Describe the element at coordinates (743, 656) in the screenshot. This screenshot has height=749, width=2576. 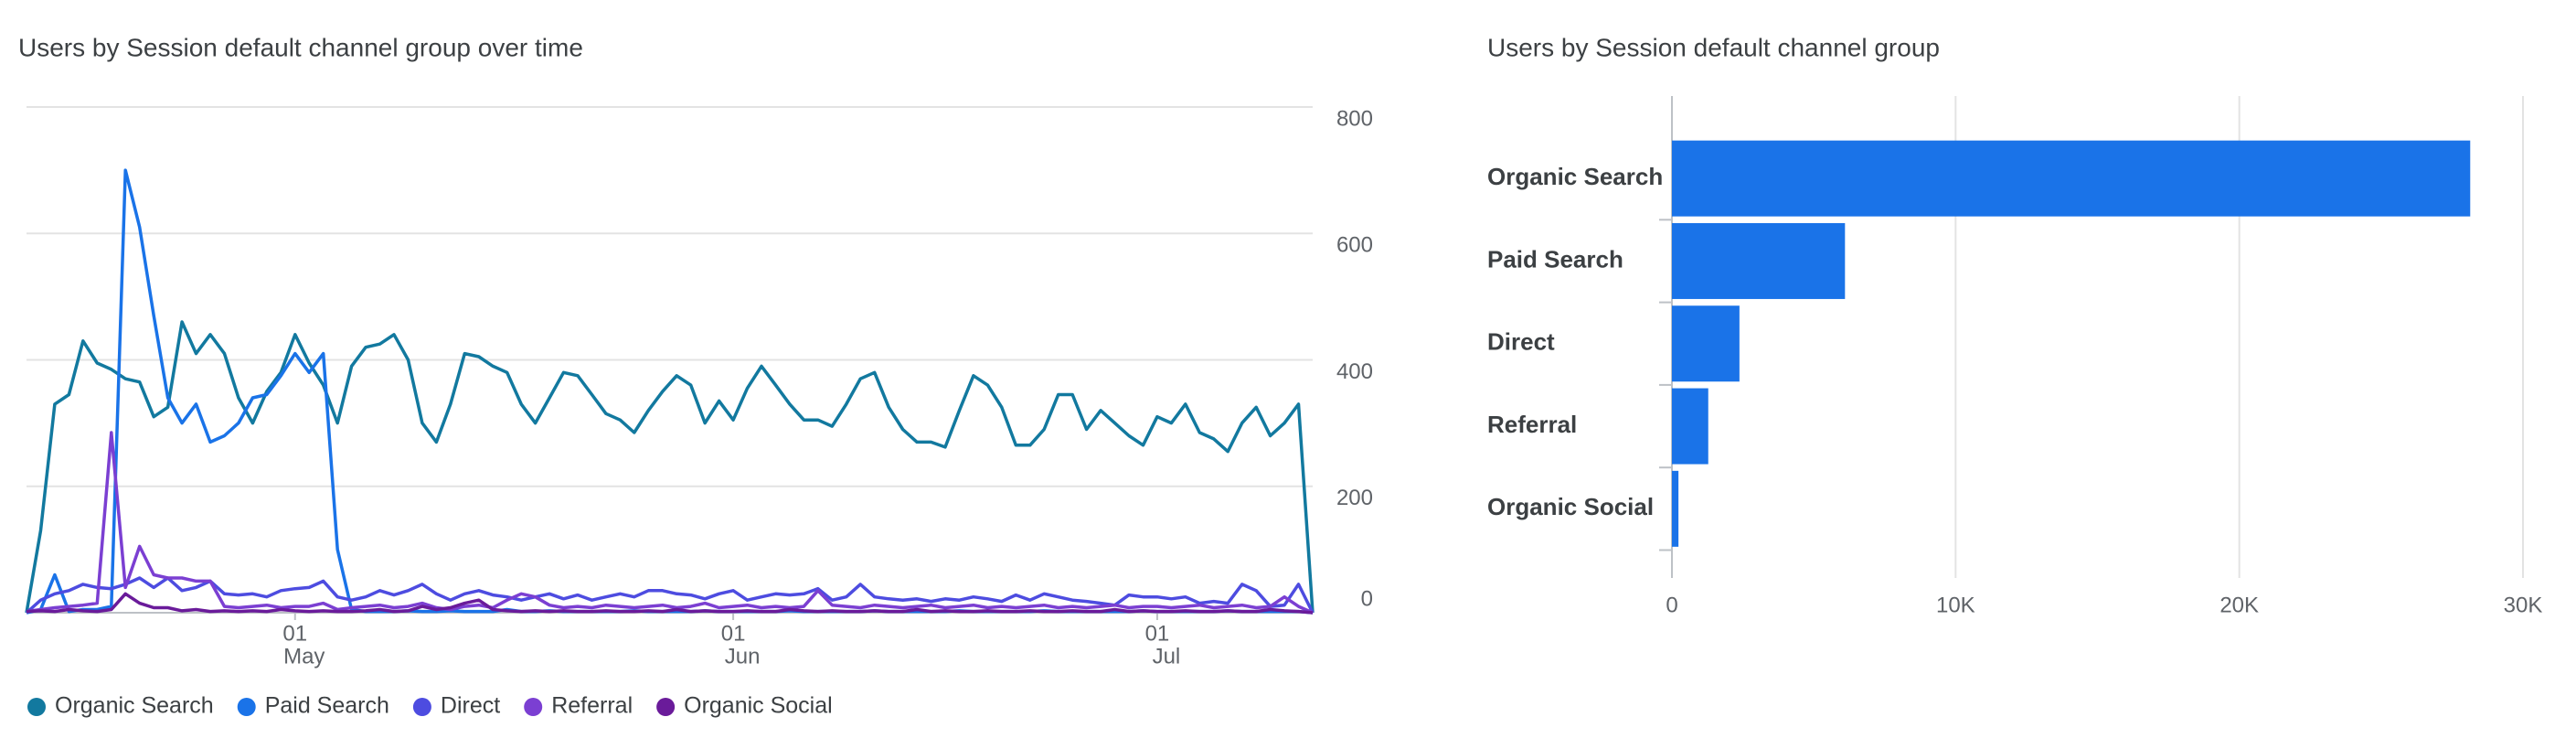
I see `x-tick-month: Jun` at that location.